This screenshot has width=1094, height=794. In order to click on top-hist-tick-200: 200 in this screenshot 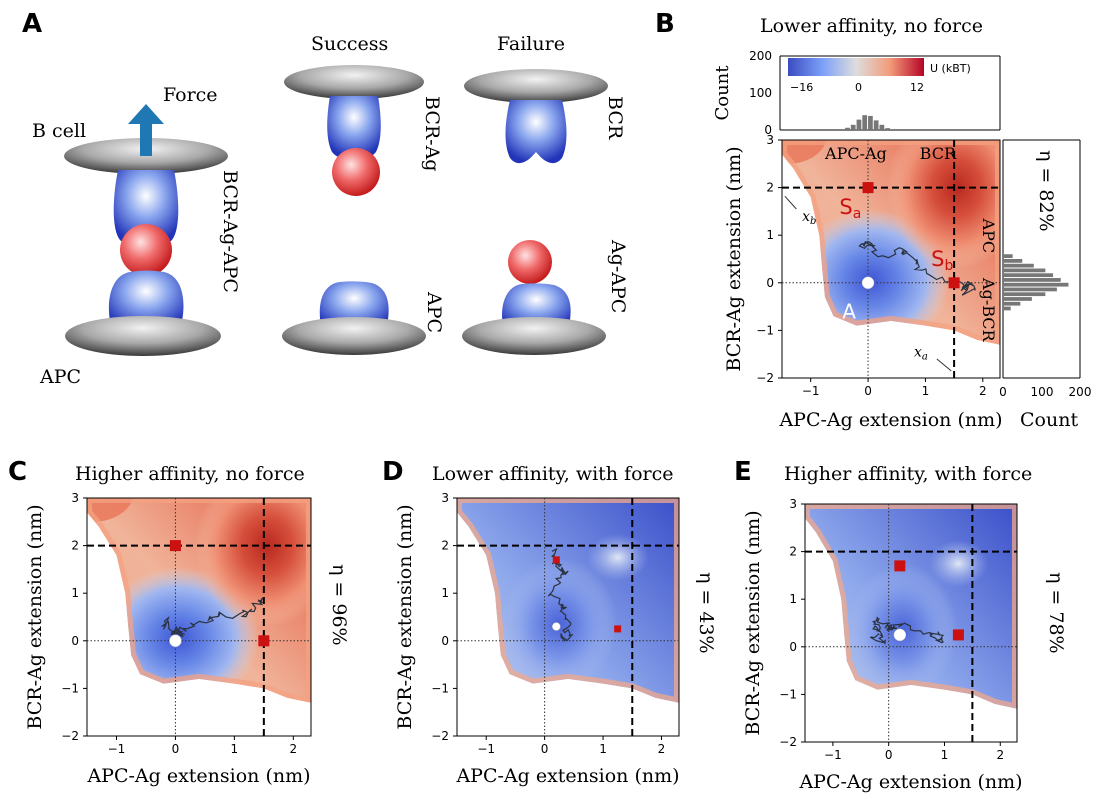, I will do `click(760, 56)`.